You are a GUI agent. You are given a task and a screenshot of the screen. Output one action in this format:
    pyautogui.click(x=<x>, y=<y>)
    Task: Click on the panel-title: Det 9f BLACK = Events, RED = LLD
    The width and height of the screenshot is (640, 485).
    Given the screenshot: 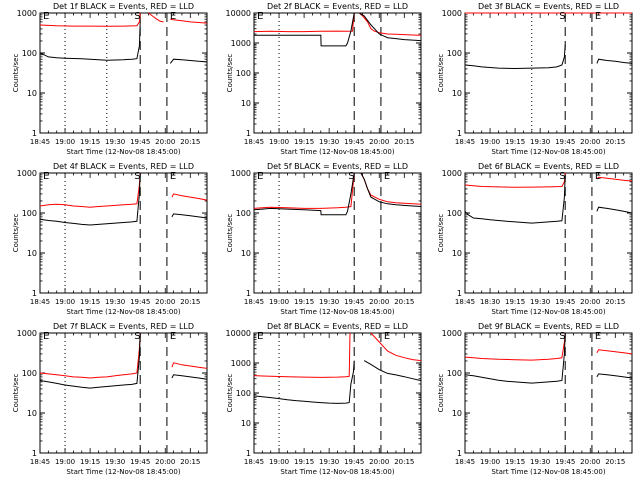 What is the action you would take?
    pyautogui.click(x=548, y=326)
    